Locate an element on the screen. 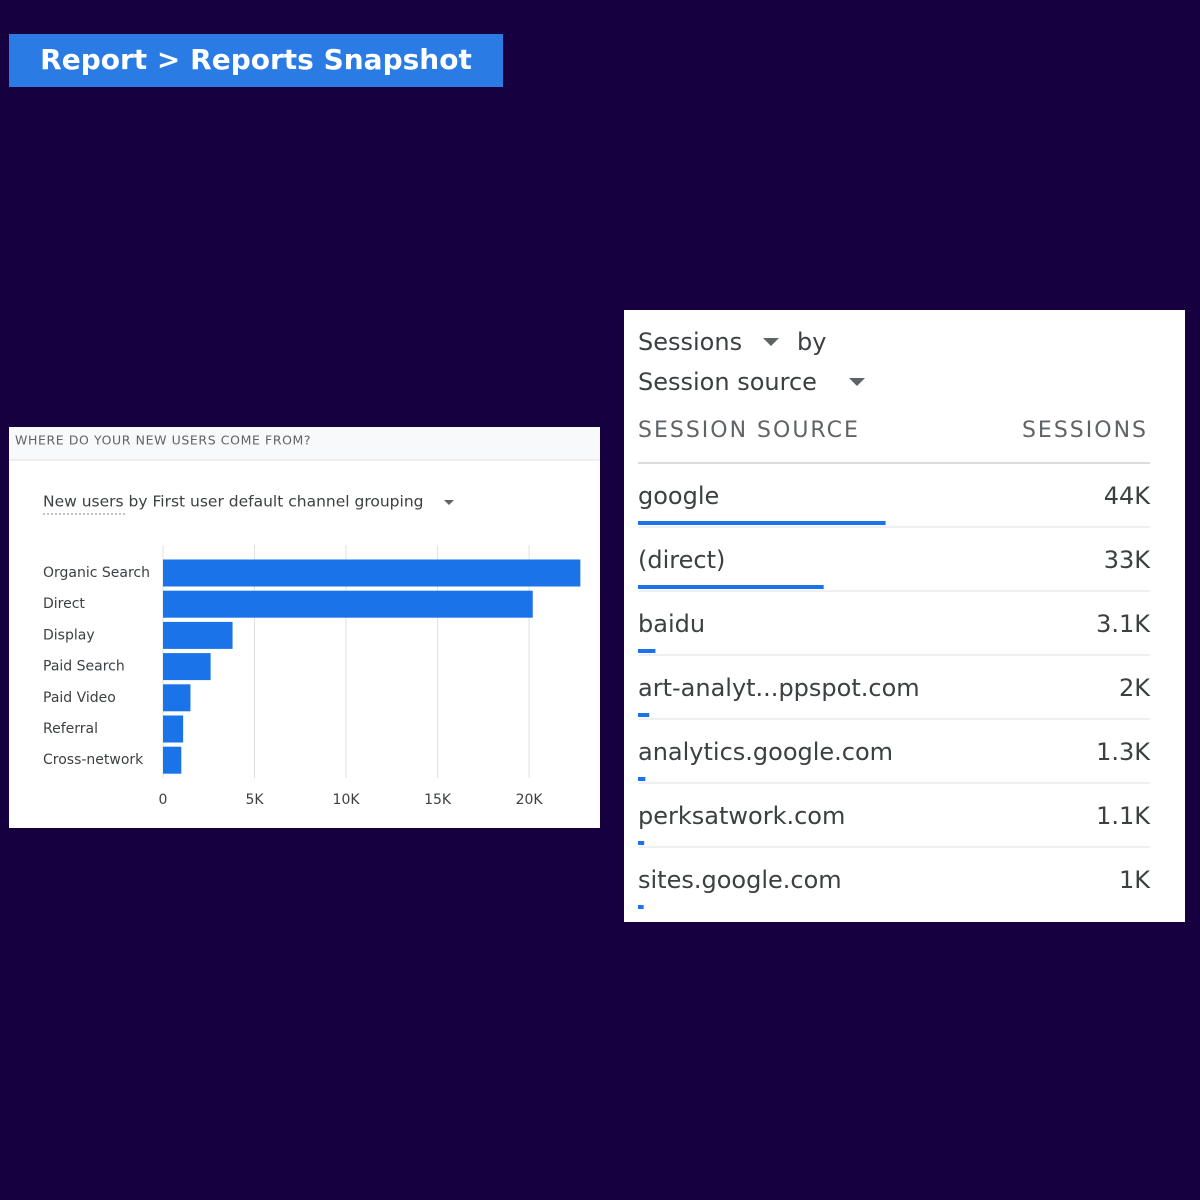 The height and width of the screenshot is (1200, 1200). chart-title: WHERE DO YOUR NEW USERS COME FROM? is located at coordinates (163, 440).